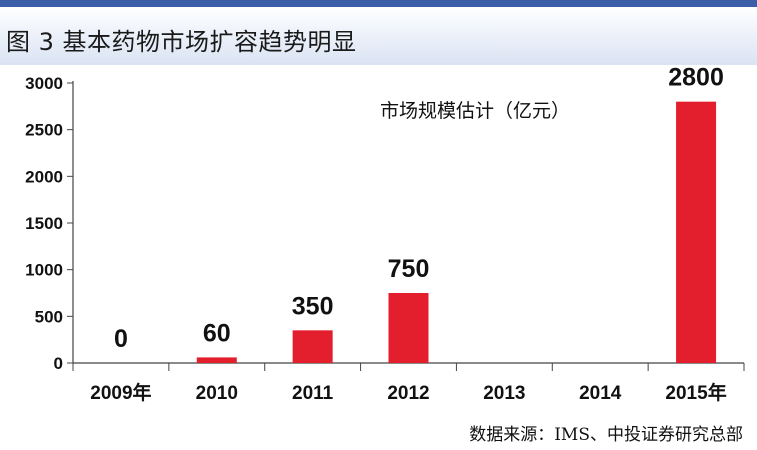 Image resolution: width=757 pixels, height=450 pixels. I want to click on x-category-label: 2012, so click(408, 393).